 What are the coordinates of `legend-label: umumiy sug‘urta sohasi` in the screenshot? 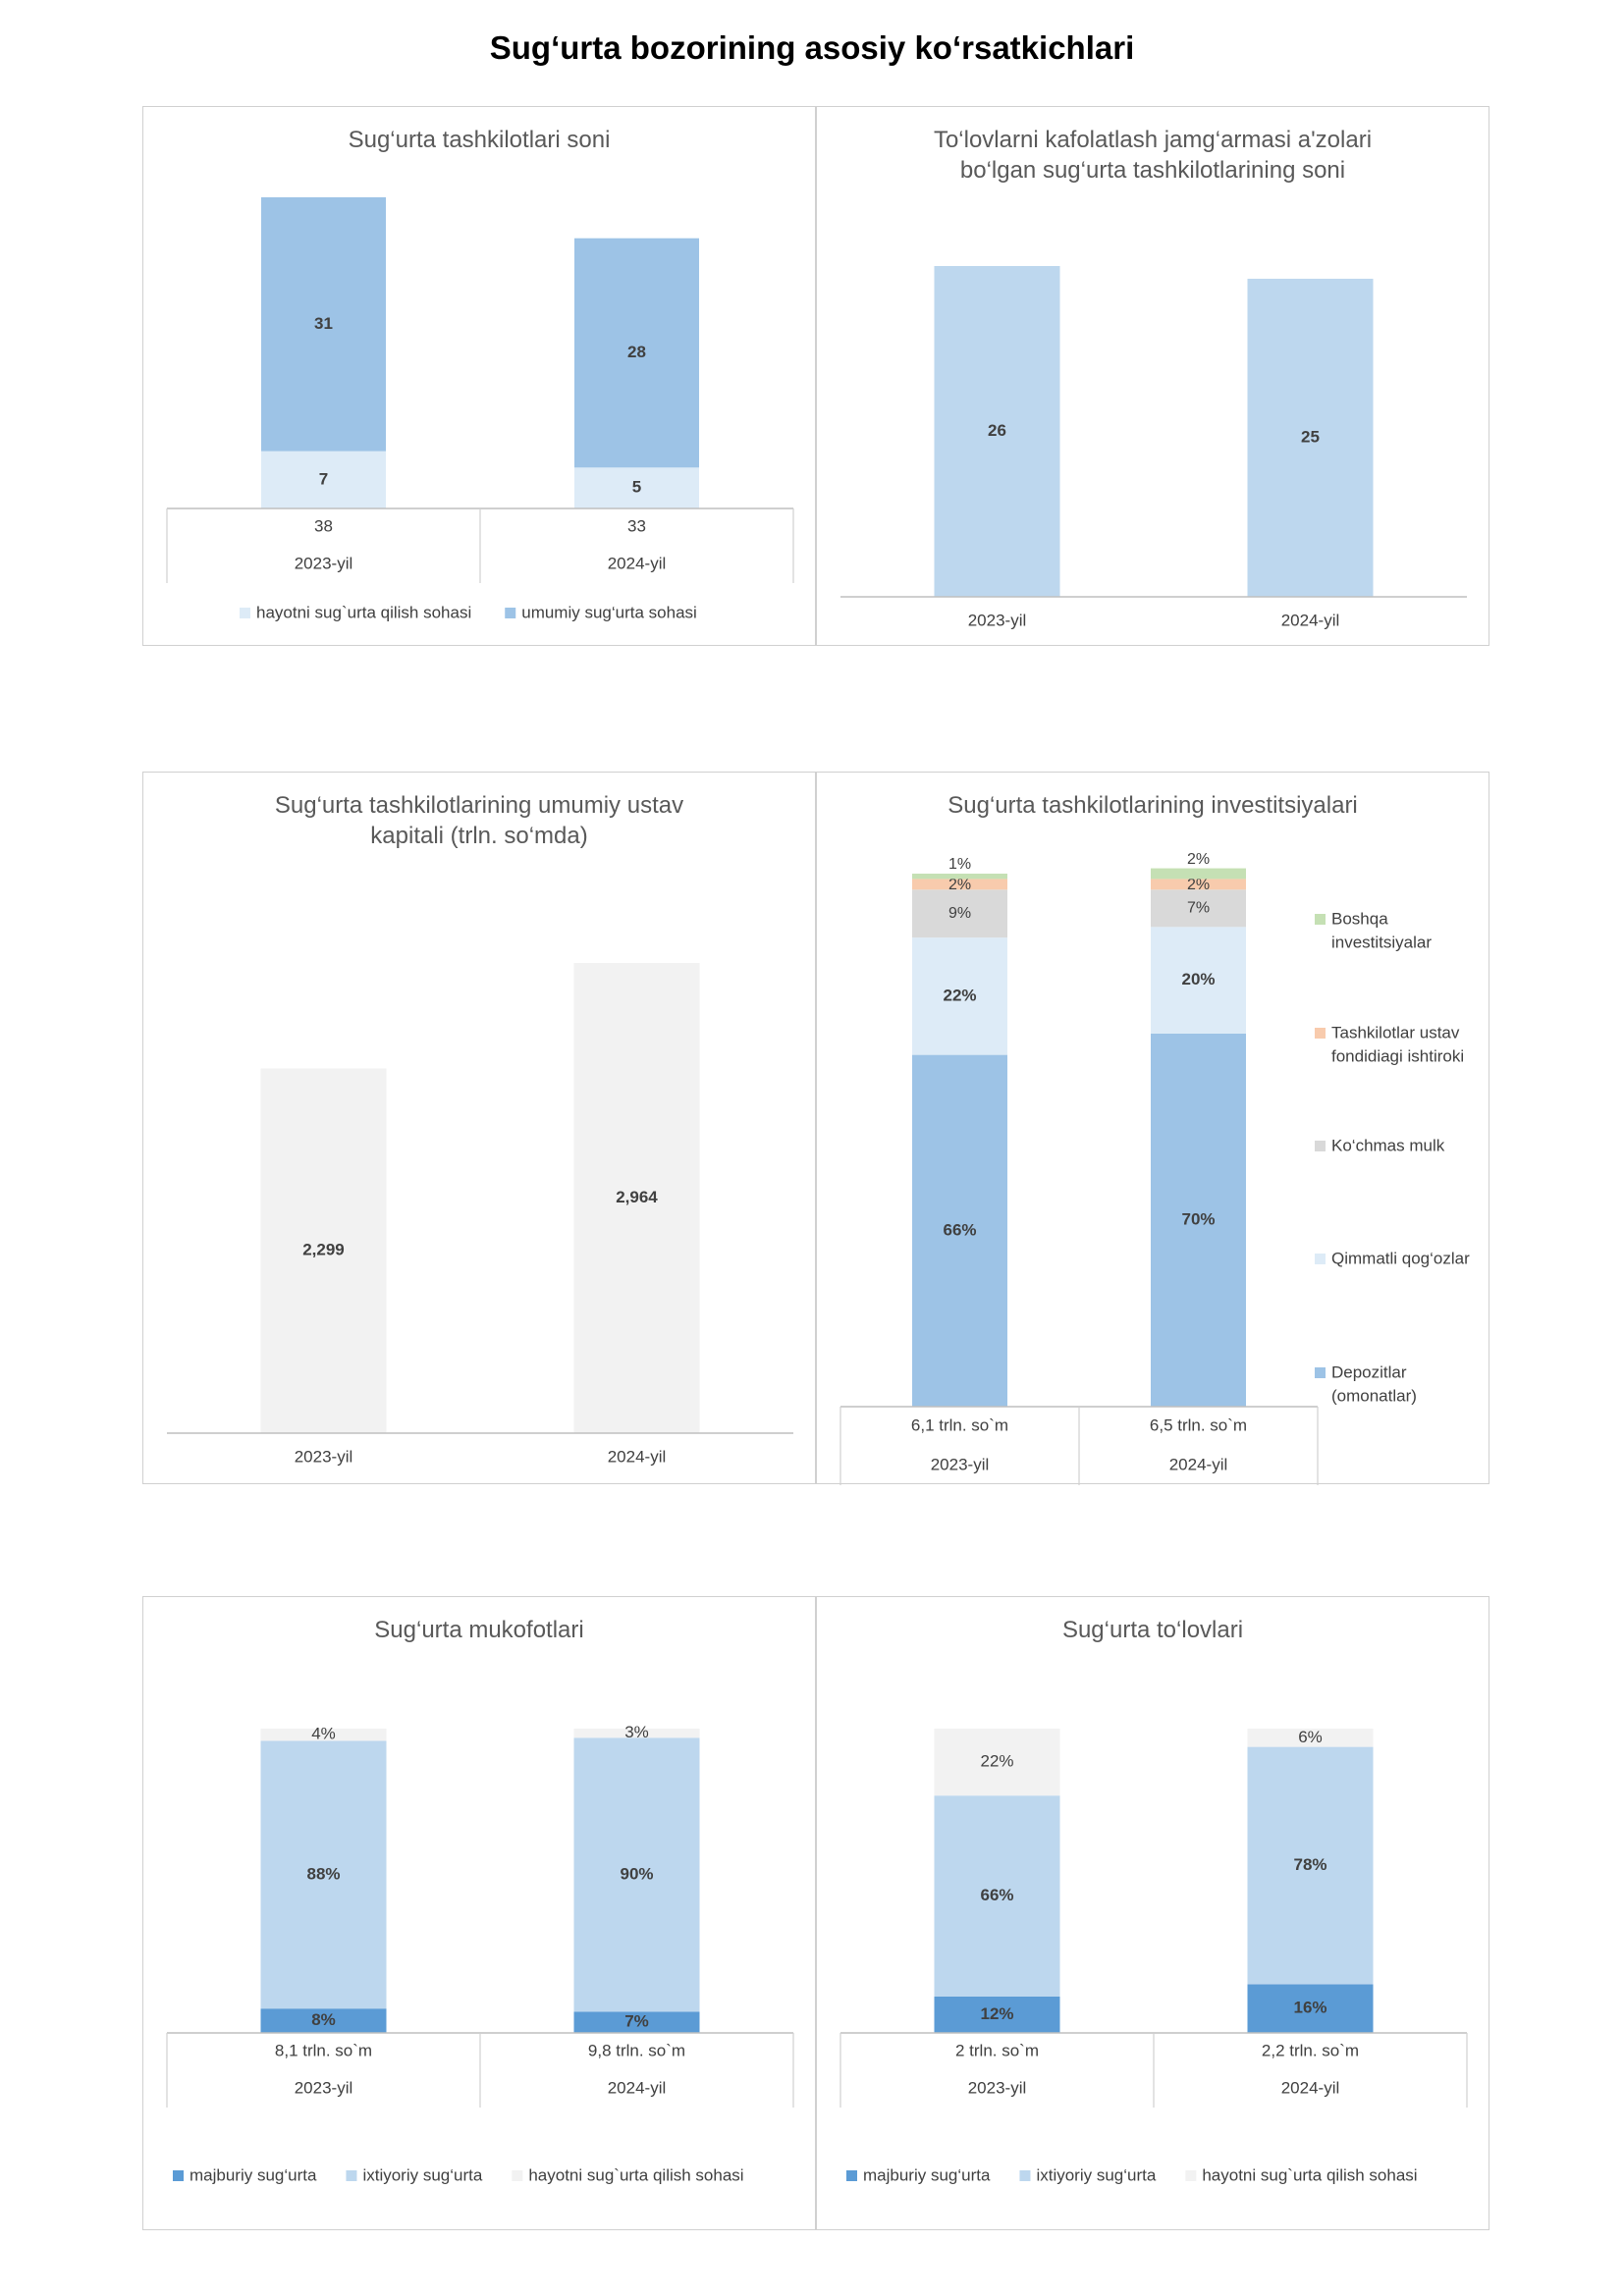 It's located at (609, 612).